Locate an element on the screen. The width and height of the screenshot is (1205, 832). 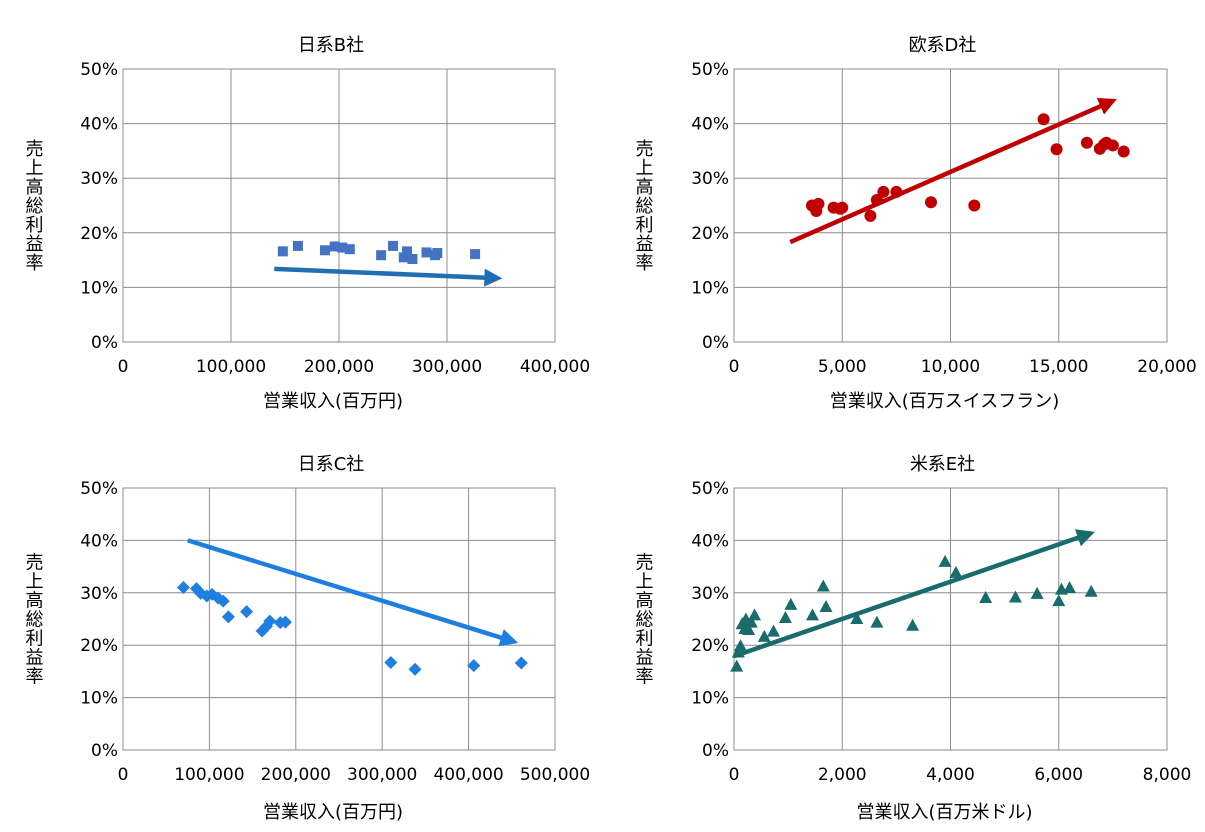
x-tick-label: 4,000 is located at coordinates (950, 775).